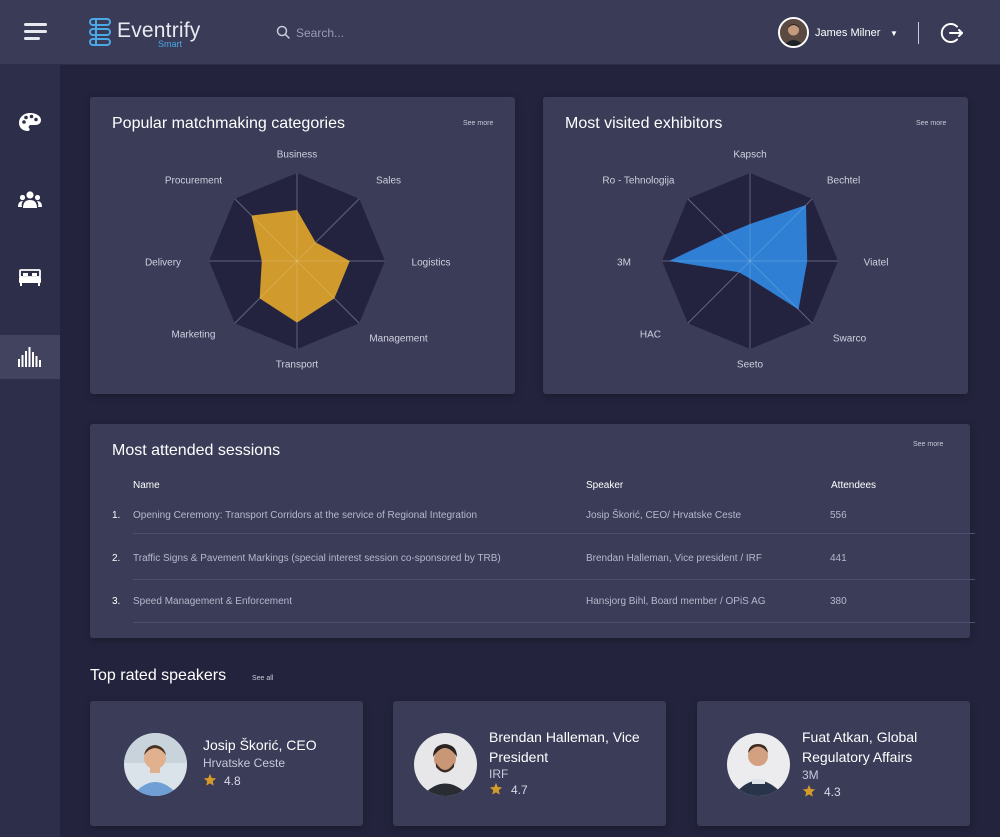 The height and width of the screenshot is (837, 1000). Describe the element at coordinates (918, 33) in the screenshot. I see `divider` at that location.